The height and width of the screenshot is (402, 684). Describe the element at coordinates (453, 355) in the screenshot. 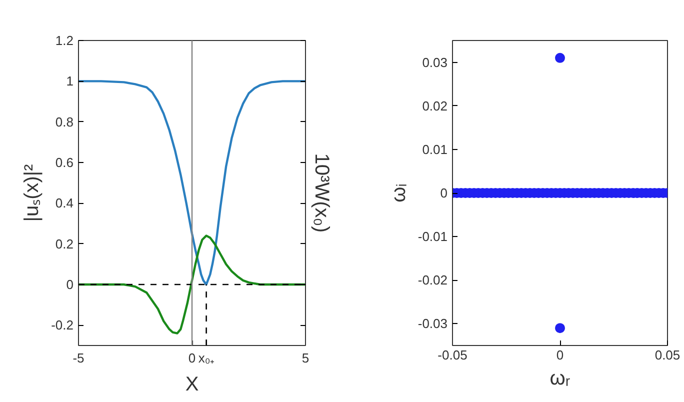

I see `x-tick-label: -0.05` at that location.